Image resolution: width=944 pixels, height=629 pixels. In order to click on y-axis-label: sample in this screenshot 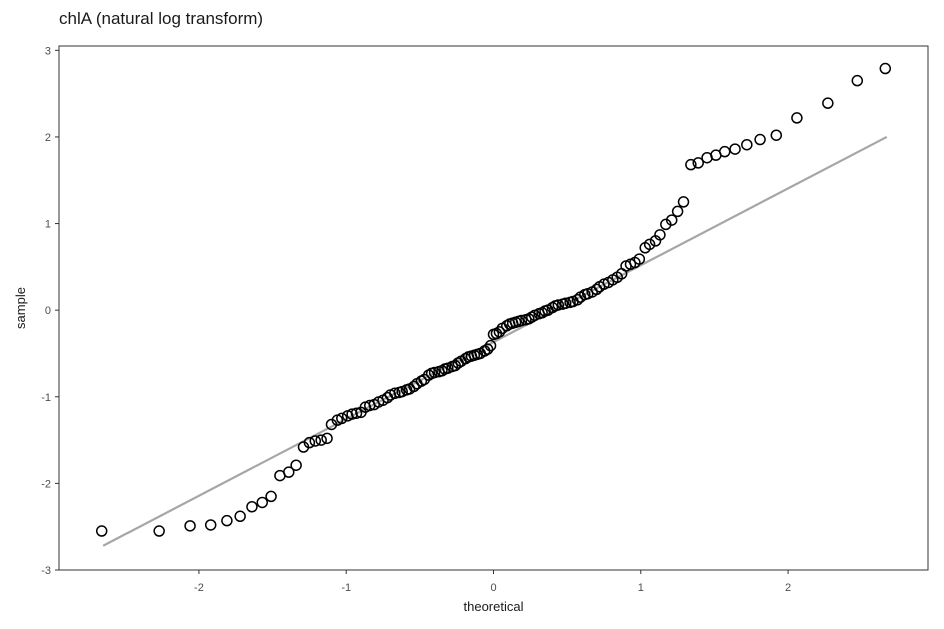, I will do `click(20, 308)`.